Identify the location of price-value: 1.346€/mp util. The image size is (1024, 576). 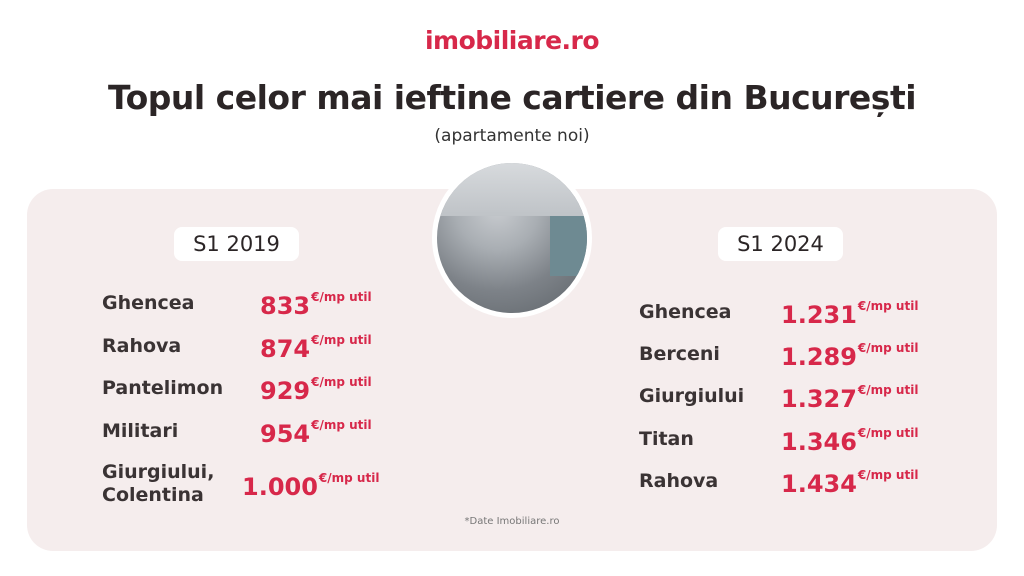
(850, 441).